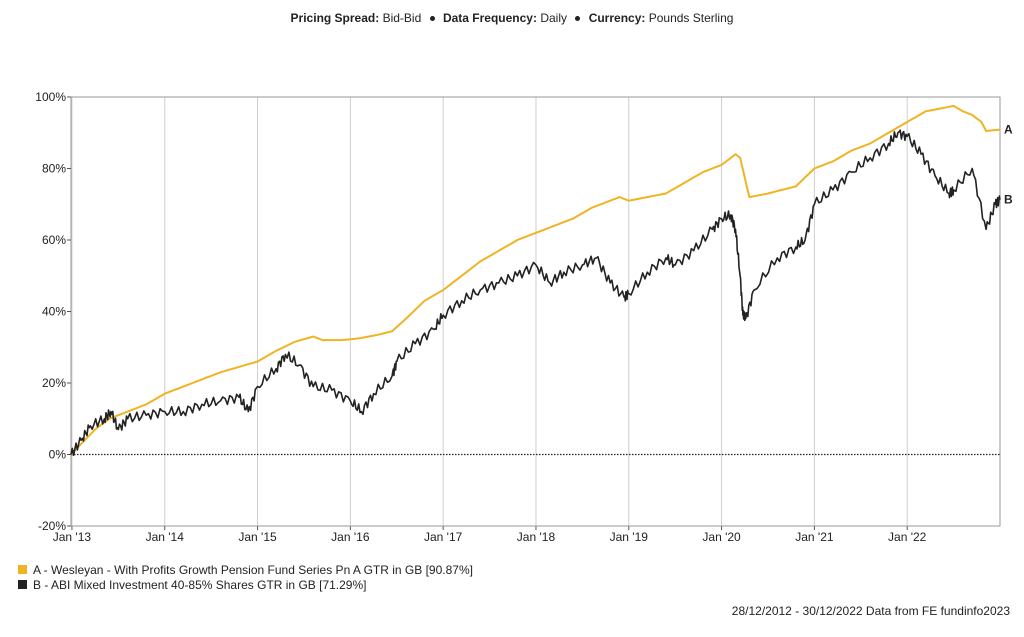 The image size is (1024, 637). What do you see at coordinates (1008, 200) in the screenshot?
I see `series-b-end-label: B` at bounding box center [1008, 200].